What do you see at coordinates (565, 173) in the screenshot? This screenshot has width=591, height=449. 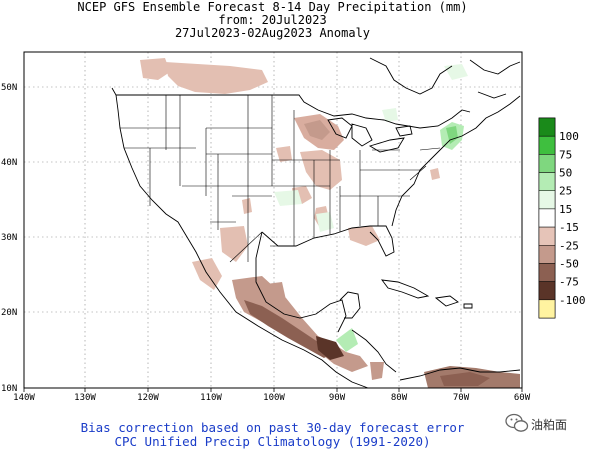 I see `legend-label: 50` at bounding box center [565, 173].